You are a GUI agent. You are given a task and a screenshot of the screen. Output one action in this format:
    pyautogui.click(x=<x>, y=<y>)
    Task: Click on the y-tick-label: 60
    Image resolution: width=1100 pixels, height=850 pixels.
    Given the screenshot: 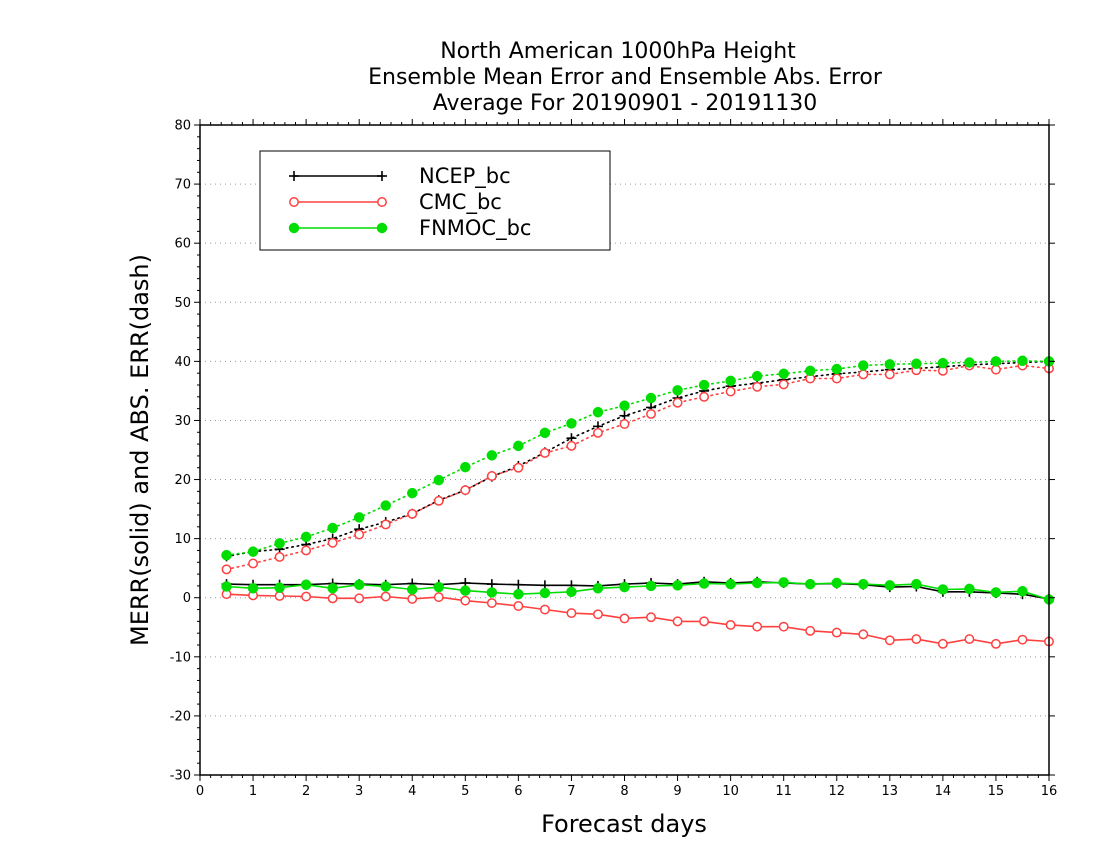 What is the action you would take?
    pyautogui.click(x=182, y=244)
    